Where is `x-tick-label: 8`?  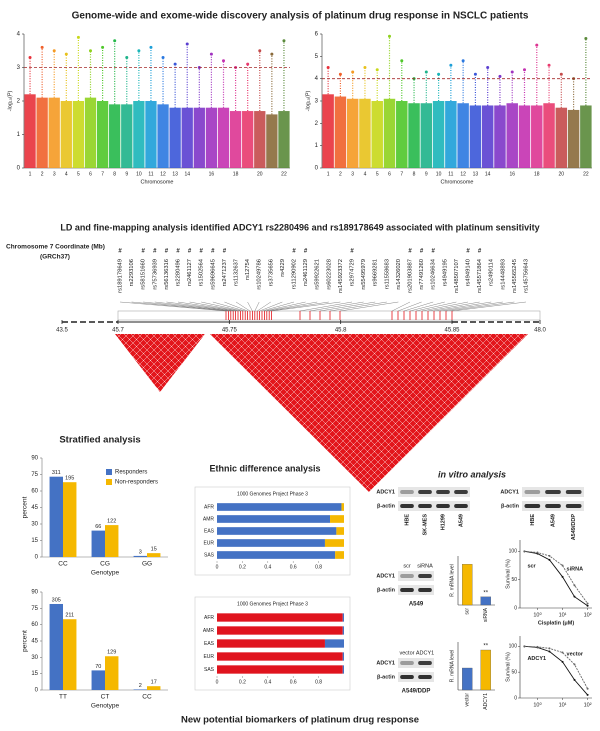
x-tick-label: 8 is located at coordinates (414, 174).